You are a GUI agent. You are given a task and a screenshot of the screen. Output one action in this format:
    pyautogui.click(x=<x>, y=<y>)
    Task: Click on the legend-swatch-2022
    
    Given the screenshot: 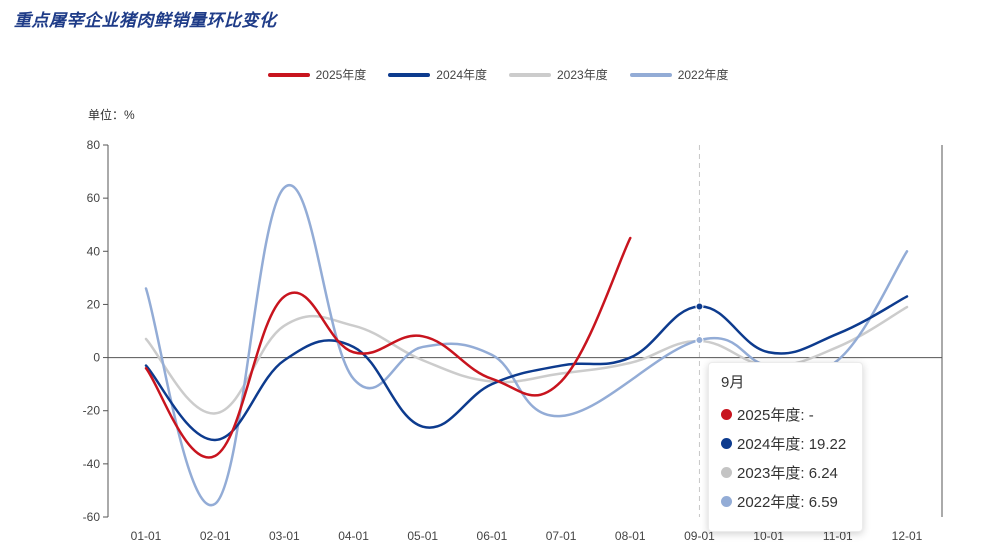 What is the action you would take?
    pyautogui.click(x=650, y=74)
    